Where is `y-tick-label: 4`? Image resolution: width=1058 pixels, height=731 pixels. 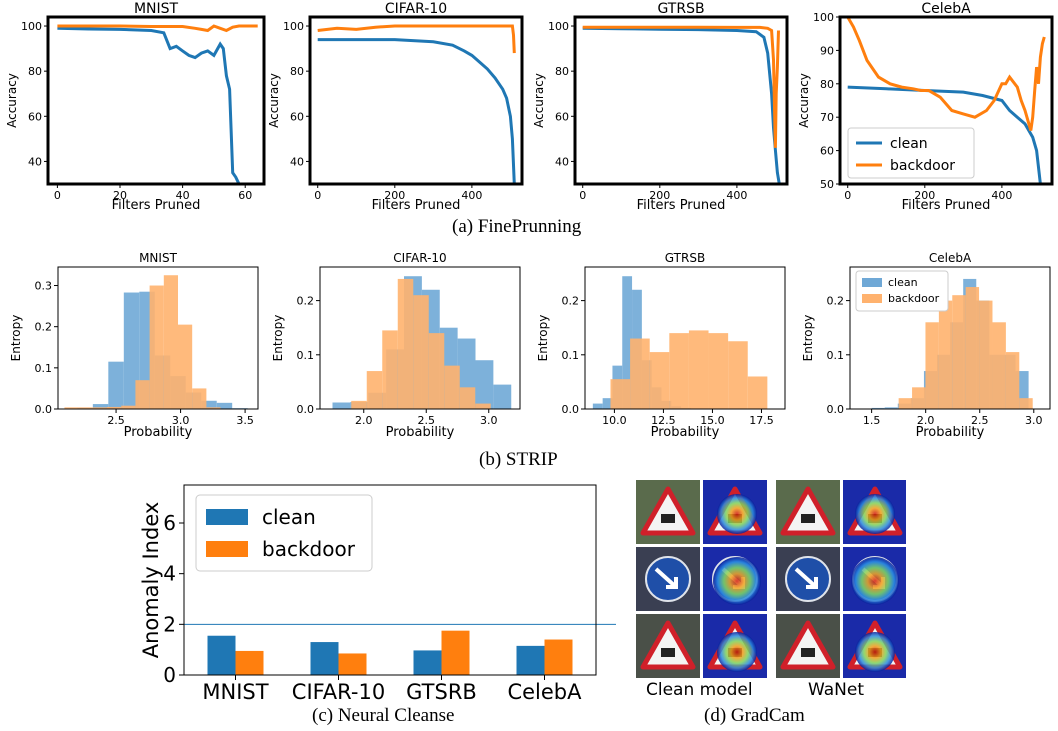
y-tick-label: 4 is located at coordinates (169, 574).